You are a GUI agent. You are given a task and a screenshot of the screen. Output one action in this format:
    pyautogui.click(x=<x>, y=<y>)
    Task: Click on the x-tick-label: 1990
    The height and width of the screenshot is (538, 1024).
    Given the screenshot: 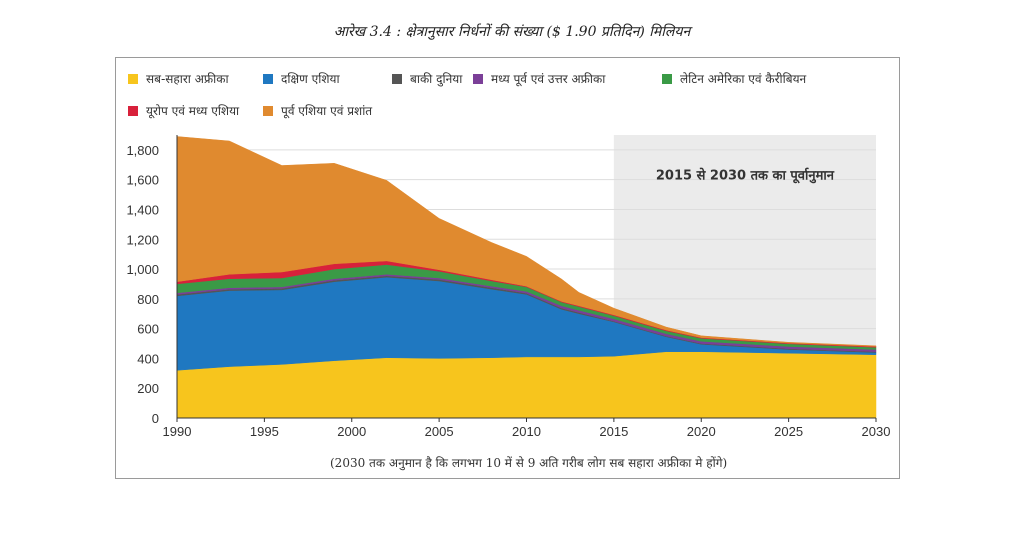 What is the action you would take?
    pyautogui.click(x=177, y=431)
    